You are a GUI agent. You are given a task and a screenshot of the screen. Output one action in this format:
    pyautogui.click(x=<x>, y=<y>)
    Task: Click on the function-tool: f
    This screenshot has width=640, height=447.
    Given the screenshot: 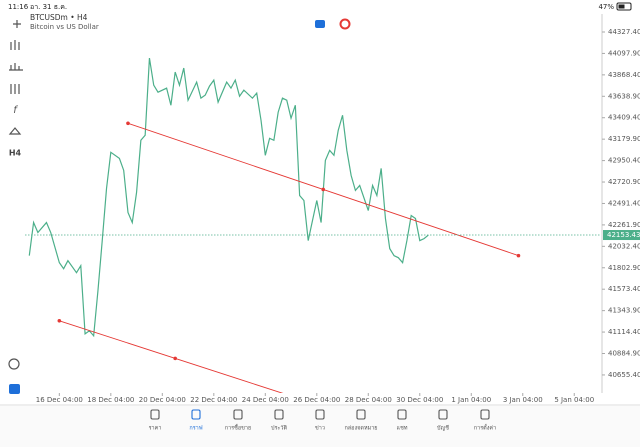 What is the action you would take?
    pyautogui.click(x=15, y=110)
    